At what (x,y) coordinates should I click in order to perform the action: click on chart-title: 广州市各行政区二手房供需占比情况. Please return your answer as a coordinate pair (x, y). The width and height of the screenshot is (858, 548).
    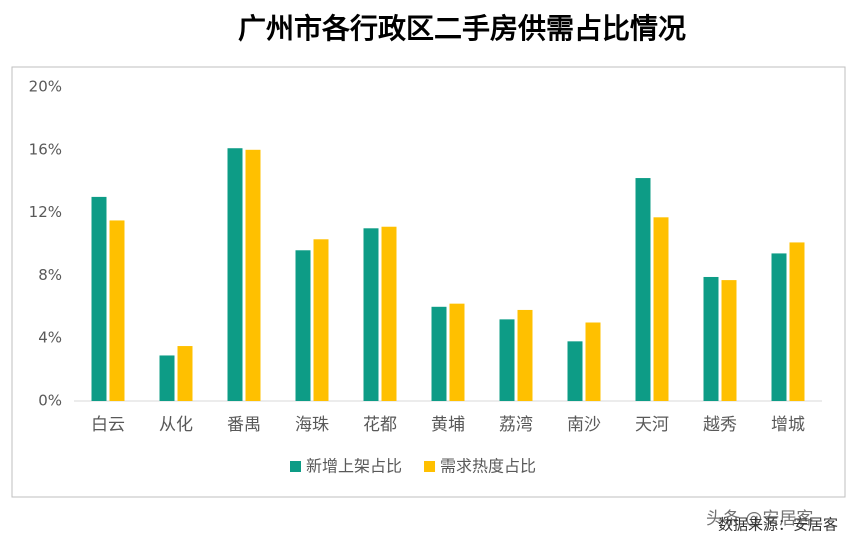
    Looking at the image, I should click on (462, 28).